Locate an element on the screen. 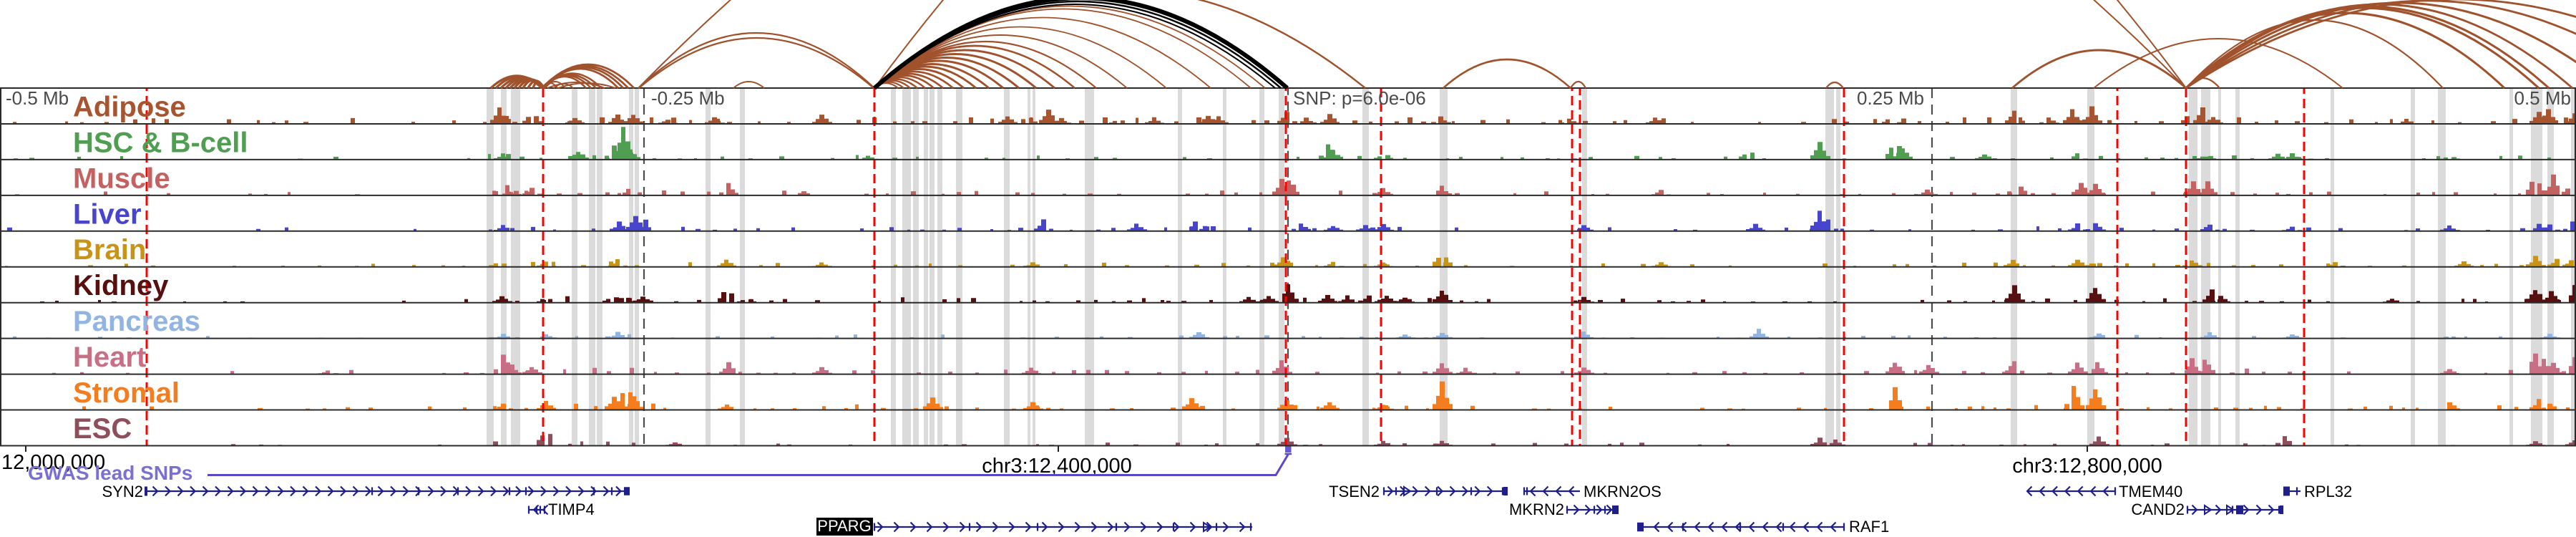 The image size is (2576, 537). svg-text: SYN2 is located at coordinates (122, 491).